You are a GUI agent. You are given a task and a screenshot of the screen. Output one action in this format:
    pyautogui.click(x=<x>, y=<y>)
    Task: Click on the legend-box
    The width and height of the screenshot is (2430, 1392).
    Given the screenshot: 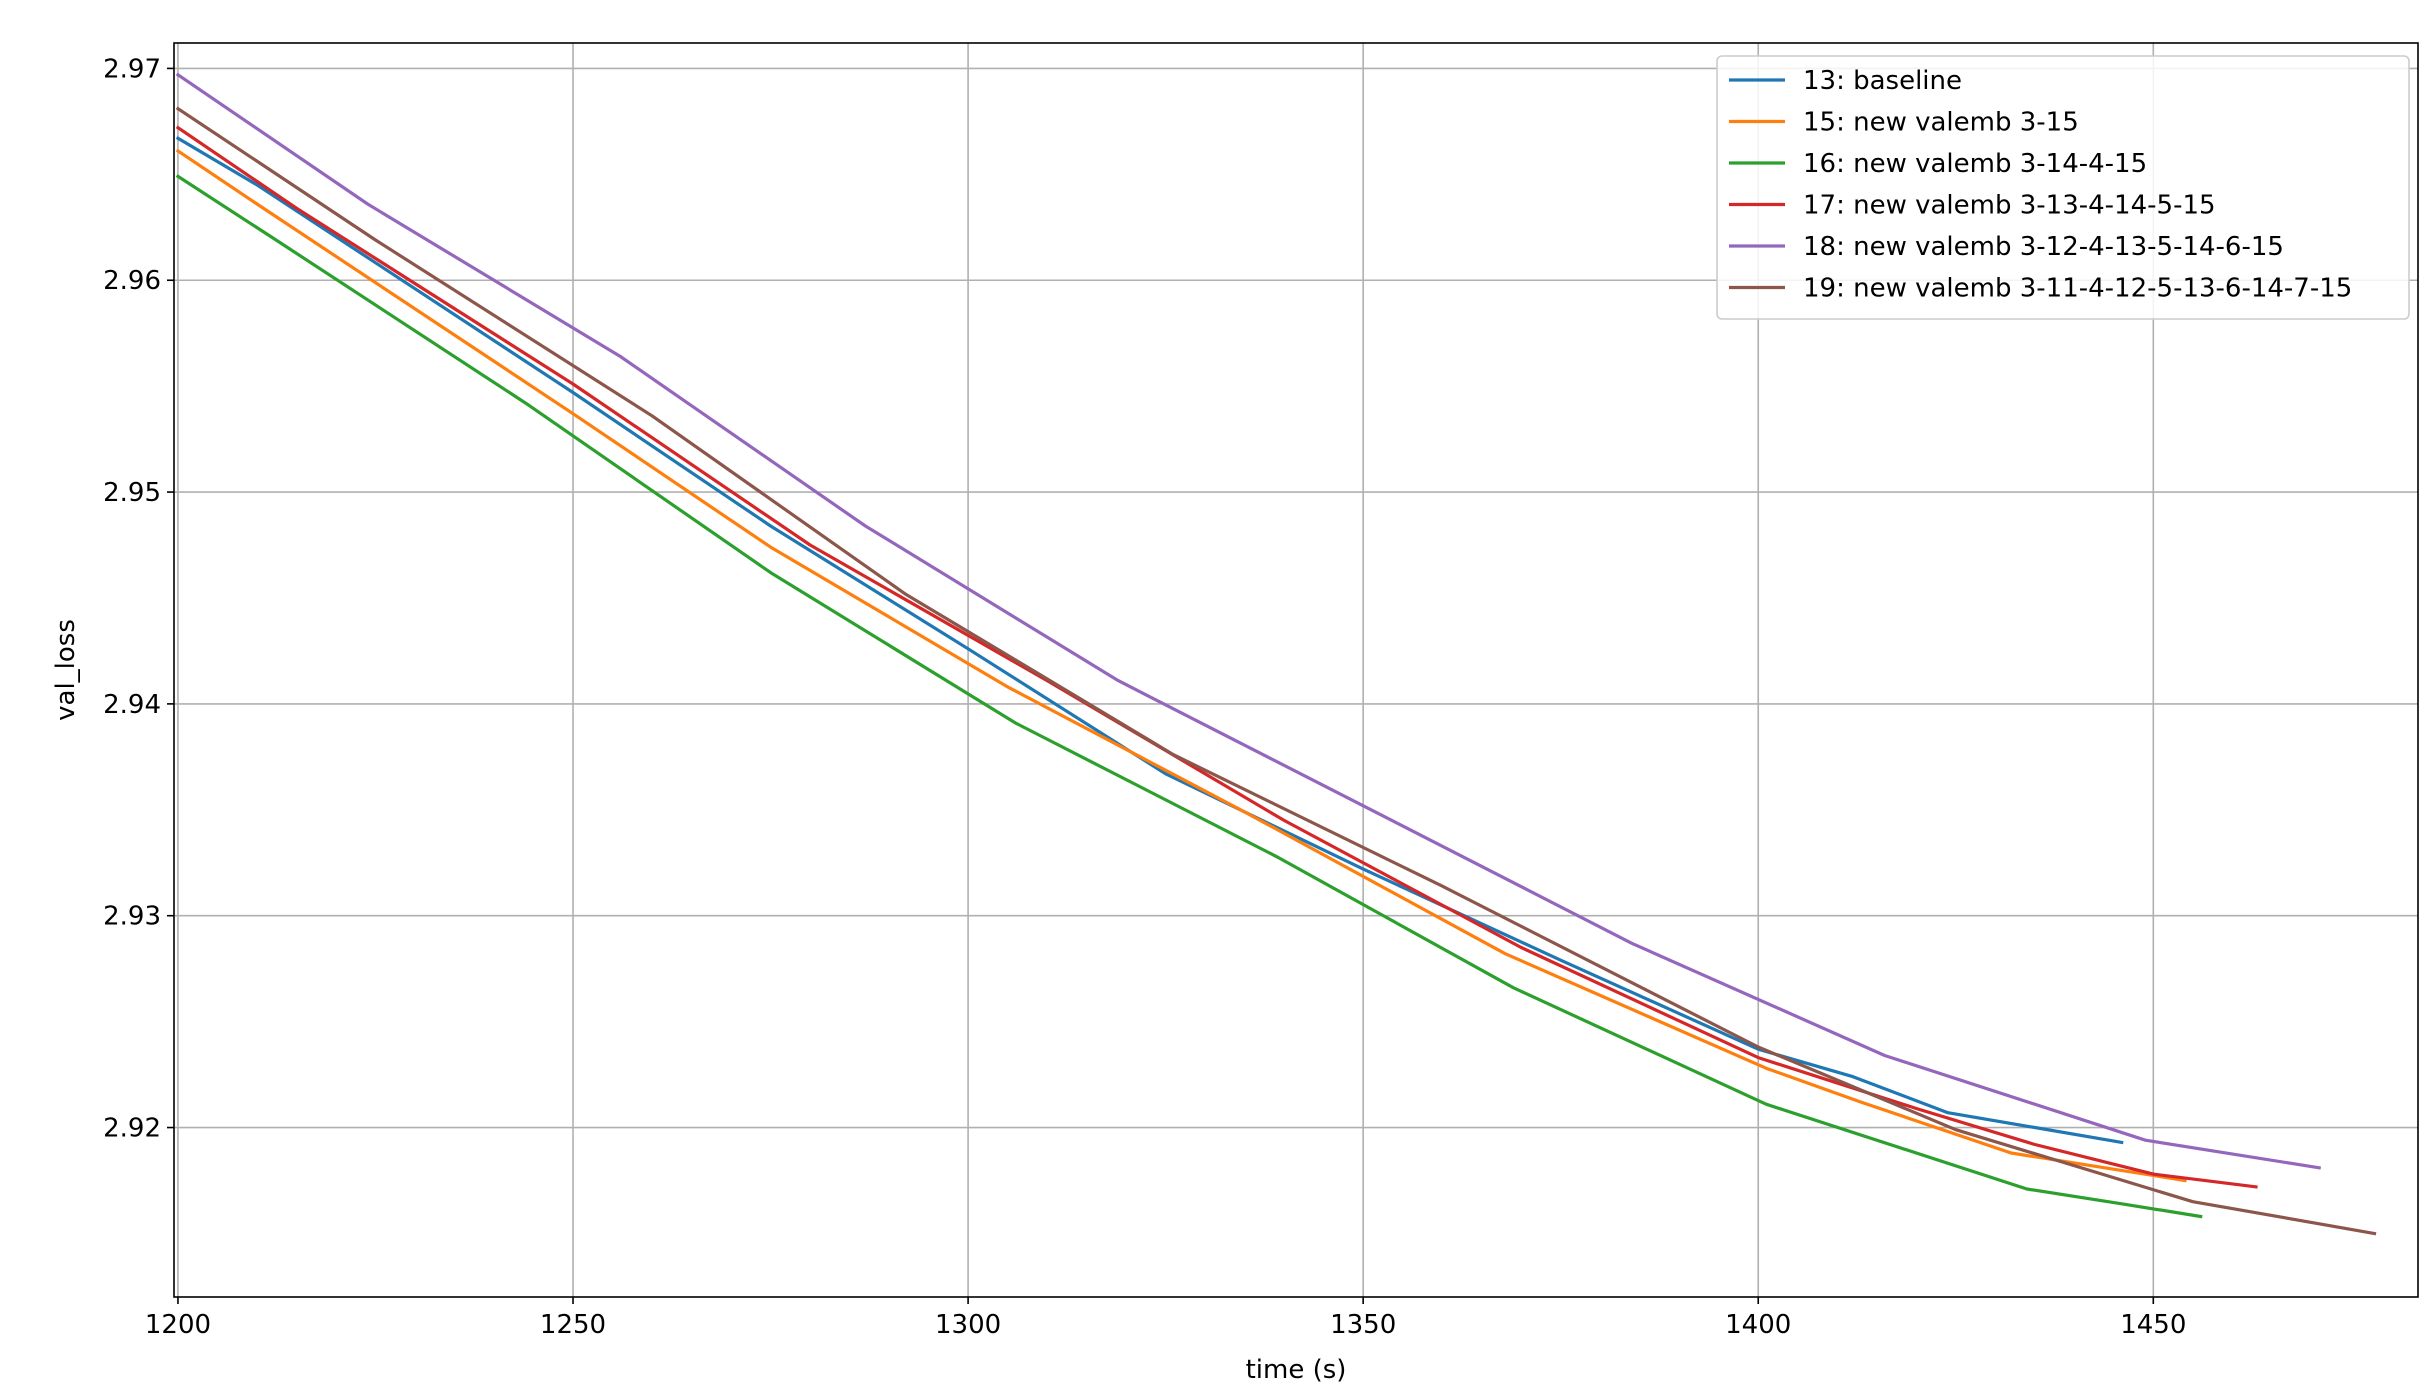 What is the action you would take?
    pyautogui.click(x=2063, y=187)
    